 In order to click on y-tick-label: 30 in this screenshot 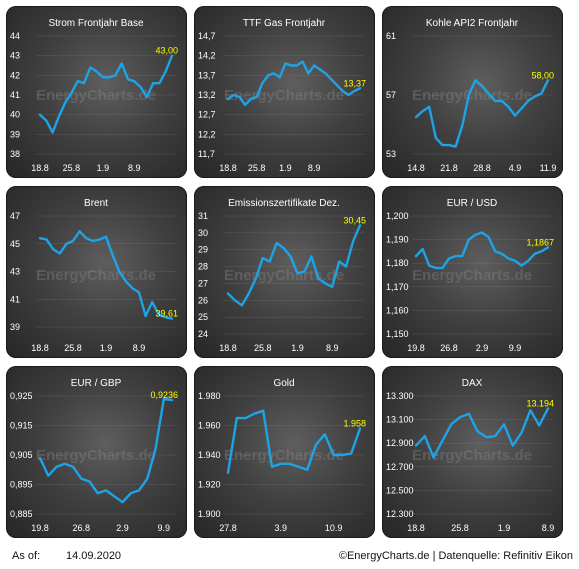, I will do `click(203, 233)`.